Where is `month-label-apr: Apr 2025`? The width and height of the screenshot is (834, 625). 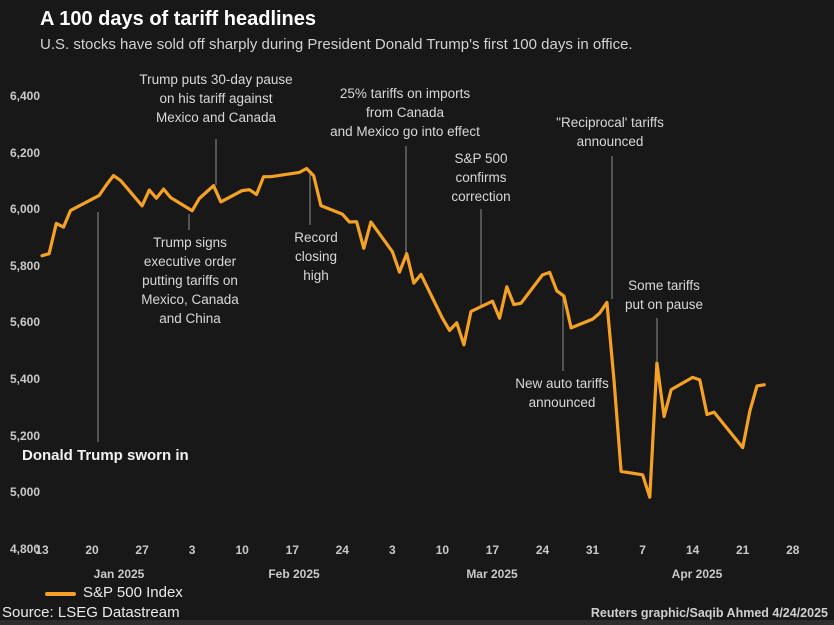
month-label-apr: Apr 2025 is located at coordinates (697, 574).